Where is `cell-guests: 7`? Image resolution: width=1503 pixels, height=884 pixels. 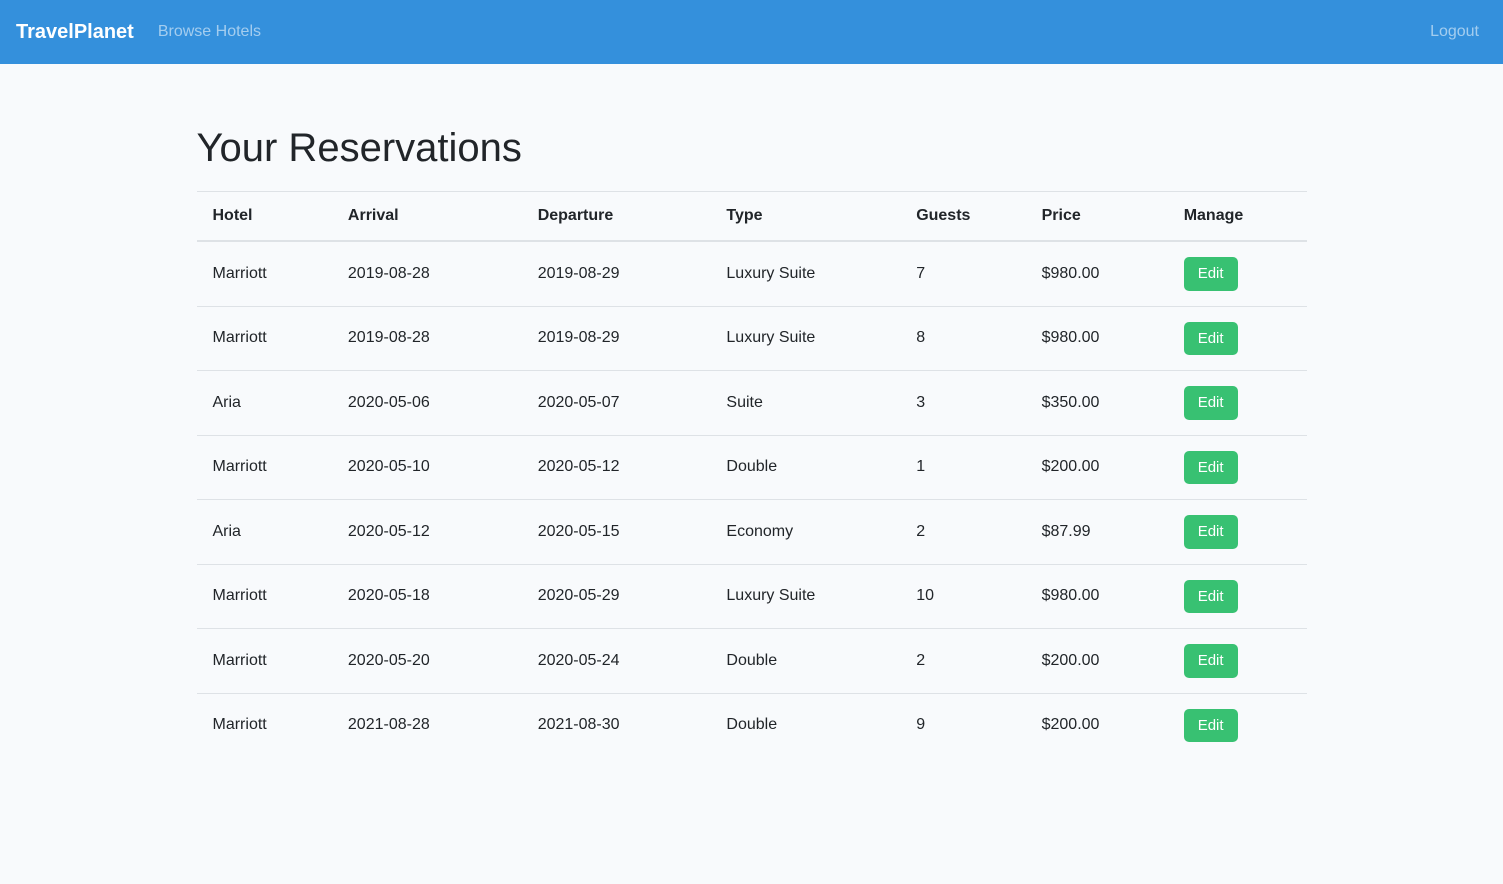 cell-guests: 7 is located at coordinates (963, 273).